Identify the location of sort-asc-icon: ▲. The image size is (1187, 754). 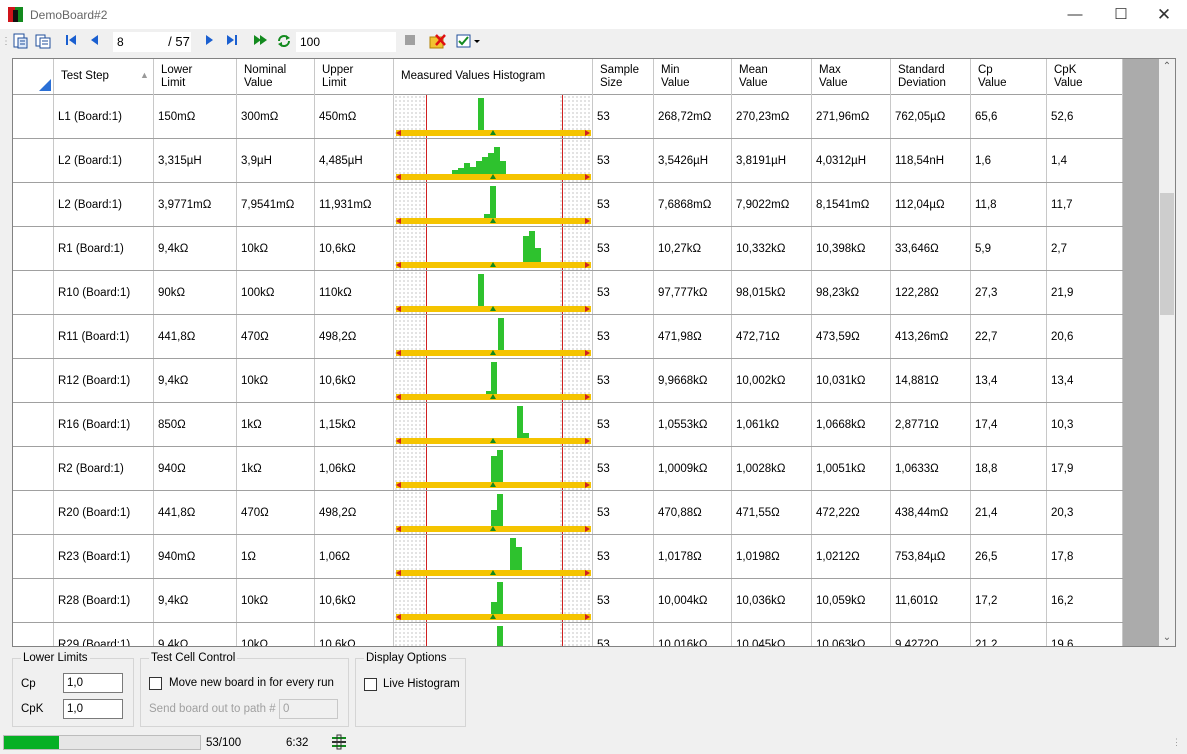
(144, 75).